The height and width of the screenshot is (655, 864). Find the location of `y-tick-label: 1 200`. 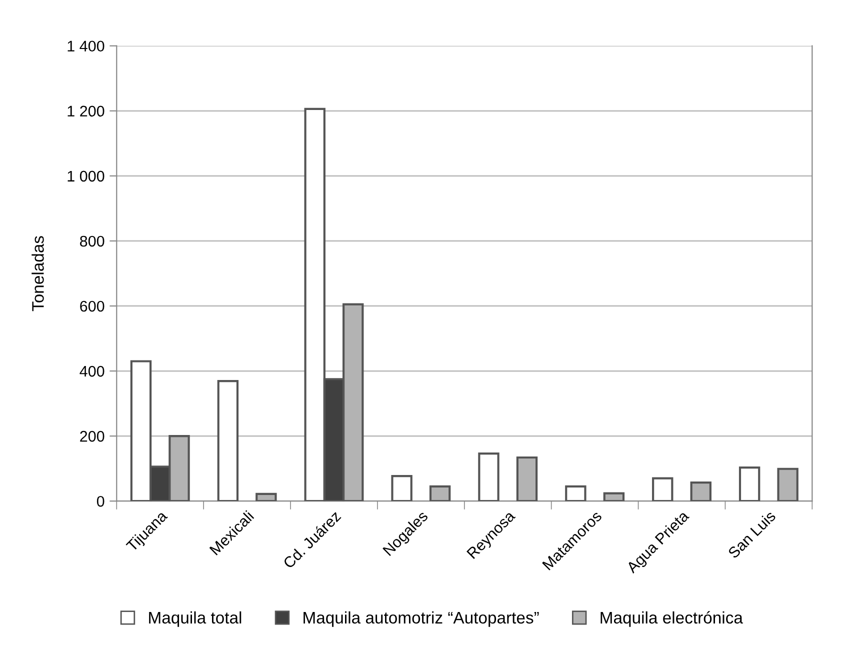

y-tick-label: 1 200 is located at coordinates (86, 111).